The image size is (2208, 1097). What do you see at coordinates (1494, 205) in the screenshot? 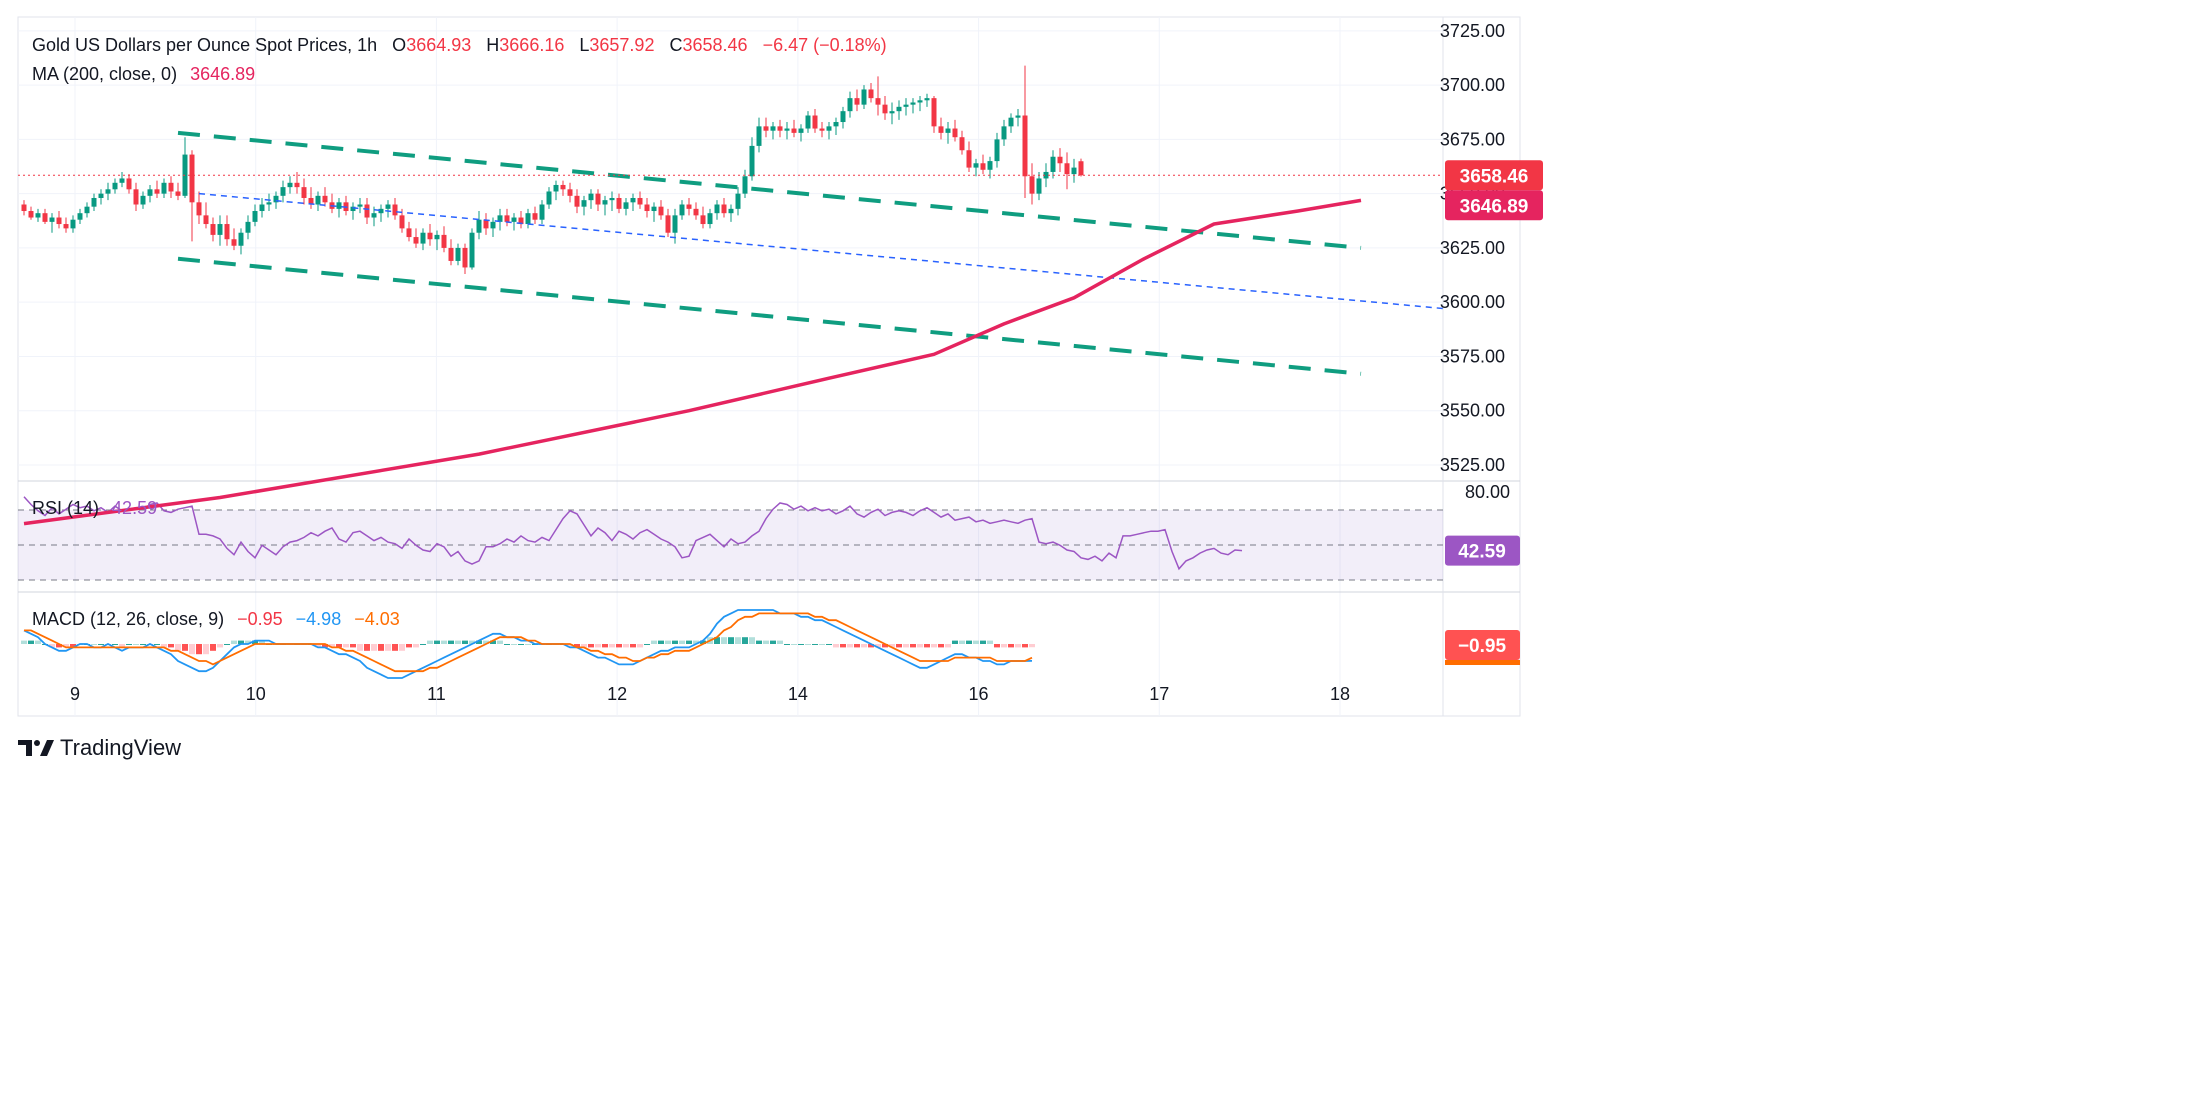
I see `ma-price-tag-bg` at bounding box center [1494, 205].